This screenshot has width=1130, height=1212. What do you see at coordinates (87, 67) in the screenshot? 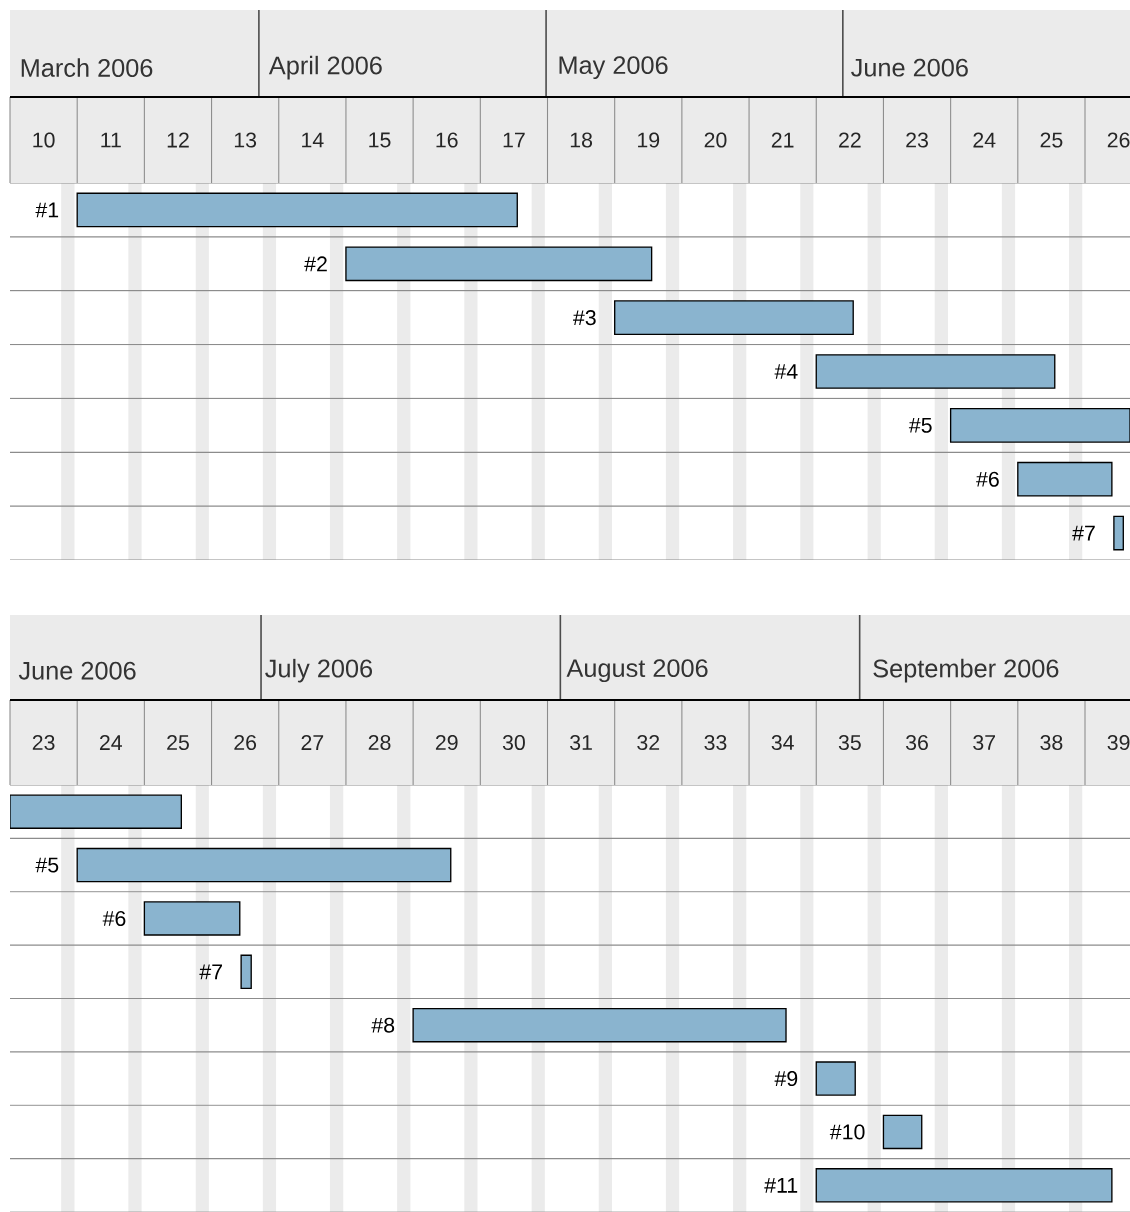
I see `x2-tick-label: March 2006` at bounding box center [87, 67].